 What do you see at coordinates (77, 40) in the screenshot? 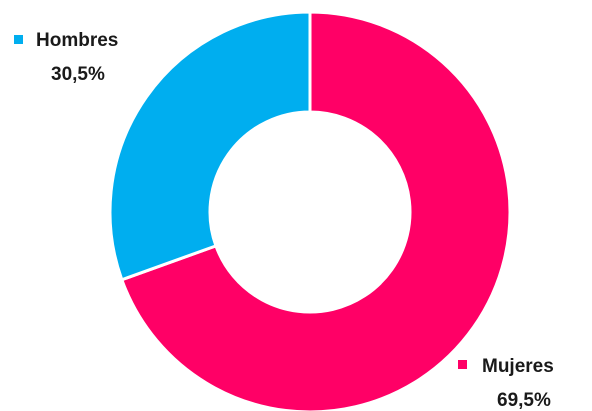
I see `slice-label-hombres: Hombres` at bounding box center [77, 40].